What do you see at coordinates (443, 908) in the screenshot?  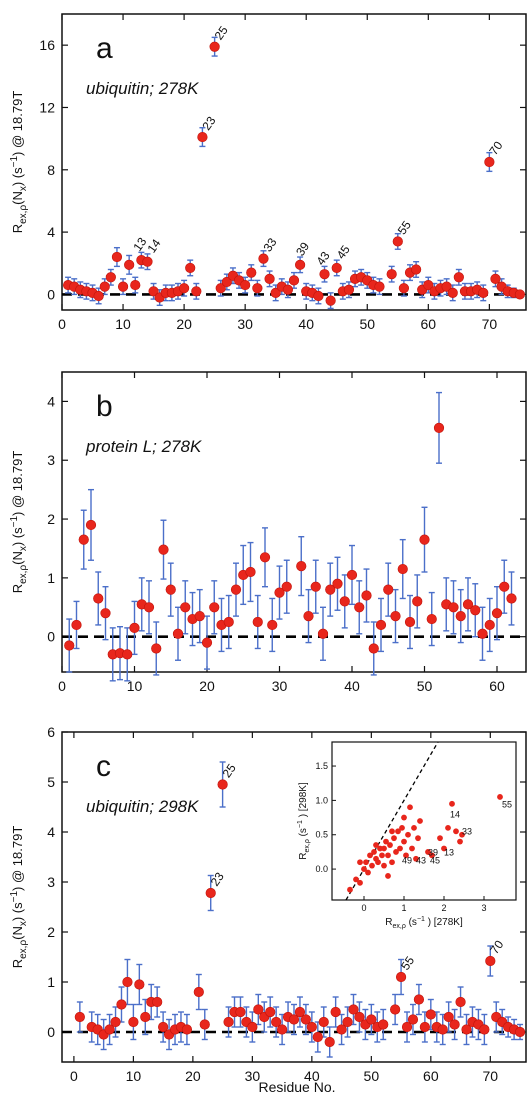 I see `inset-x-tick-label: 2` at bounding box center [443, 908].